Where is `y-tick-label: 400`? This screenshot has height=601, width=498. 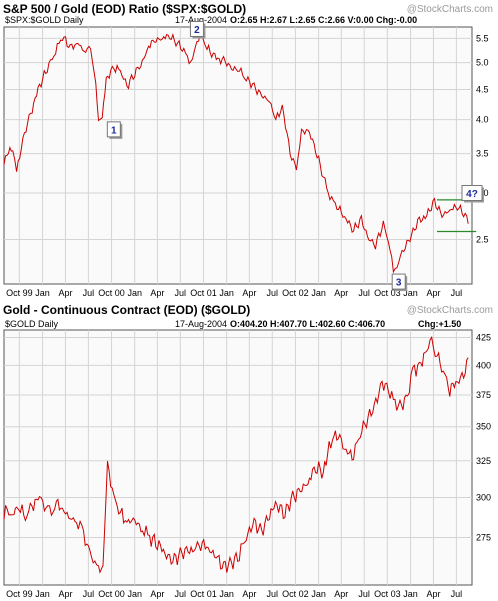
y-tick-label: 400 is located at coordinates (483, 365).